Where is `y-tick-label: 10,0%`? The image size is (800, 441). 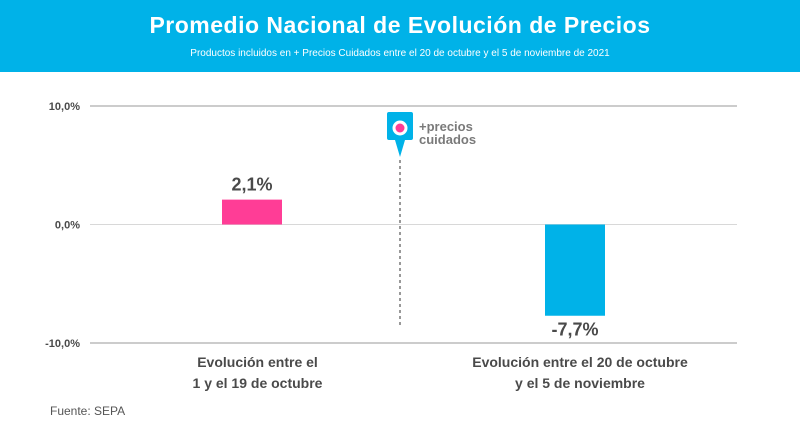
y-tick-label: 10,0% is located at coordinates (64, 107).